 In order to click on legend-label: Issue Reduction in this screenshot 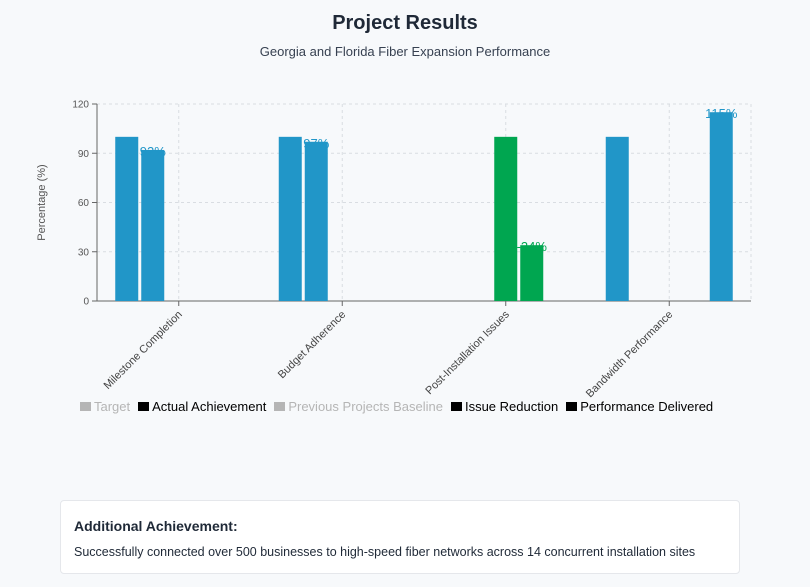, I will do `click(511, 406)`.